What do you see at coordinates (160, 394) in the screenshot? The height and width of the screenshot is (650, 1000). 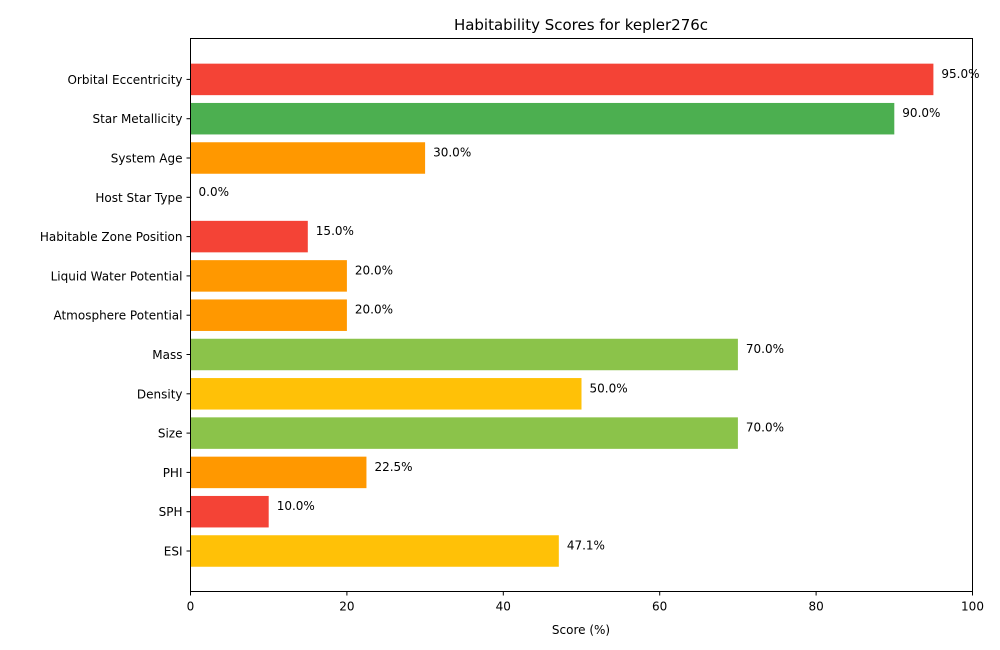 I see `y-tick-label: Density` at bounding box center [160, 394].